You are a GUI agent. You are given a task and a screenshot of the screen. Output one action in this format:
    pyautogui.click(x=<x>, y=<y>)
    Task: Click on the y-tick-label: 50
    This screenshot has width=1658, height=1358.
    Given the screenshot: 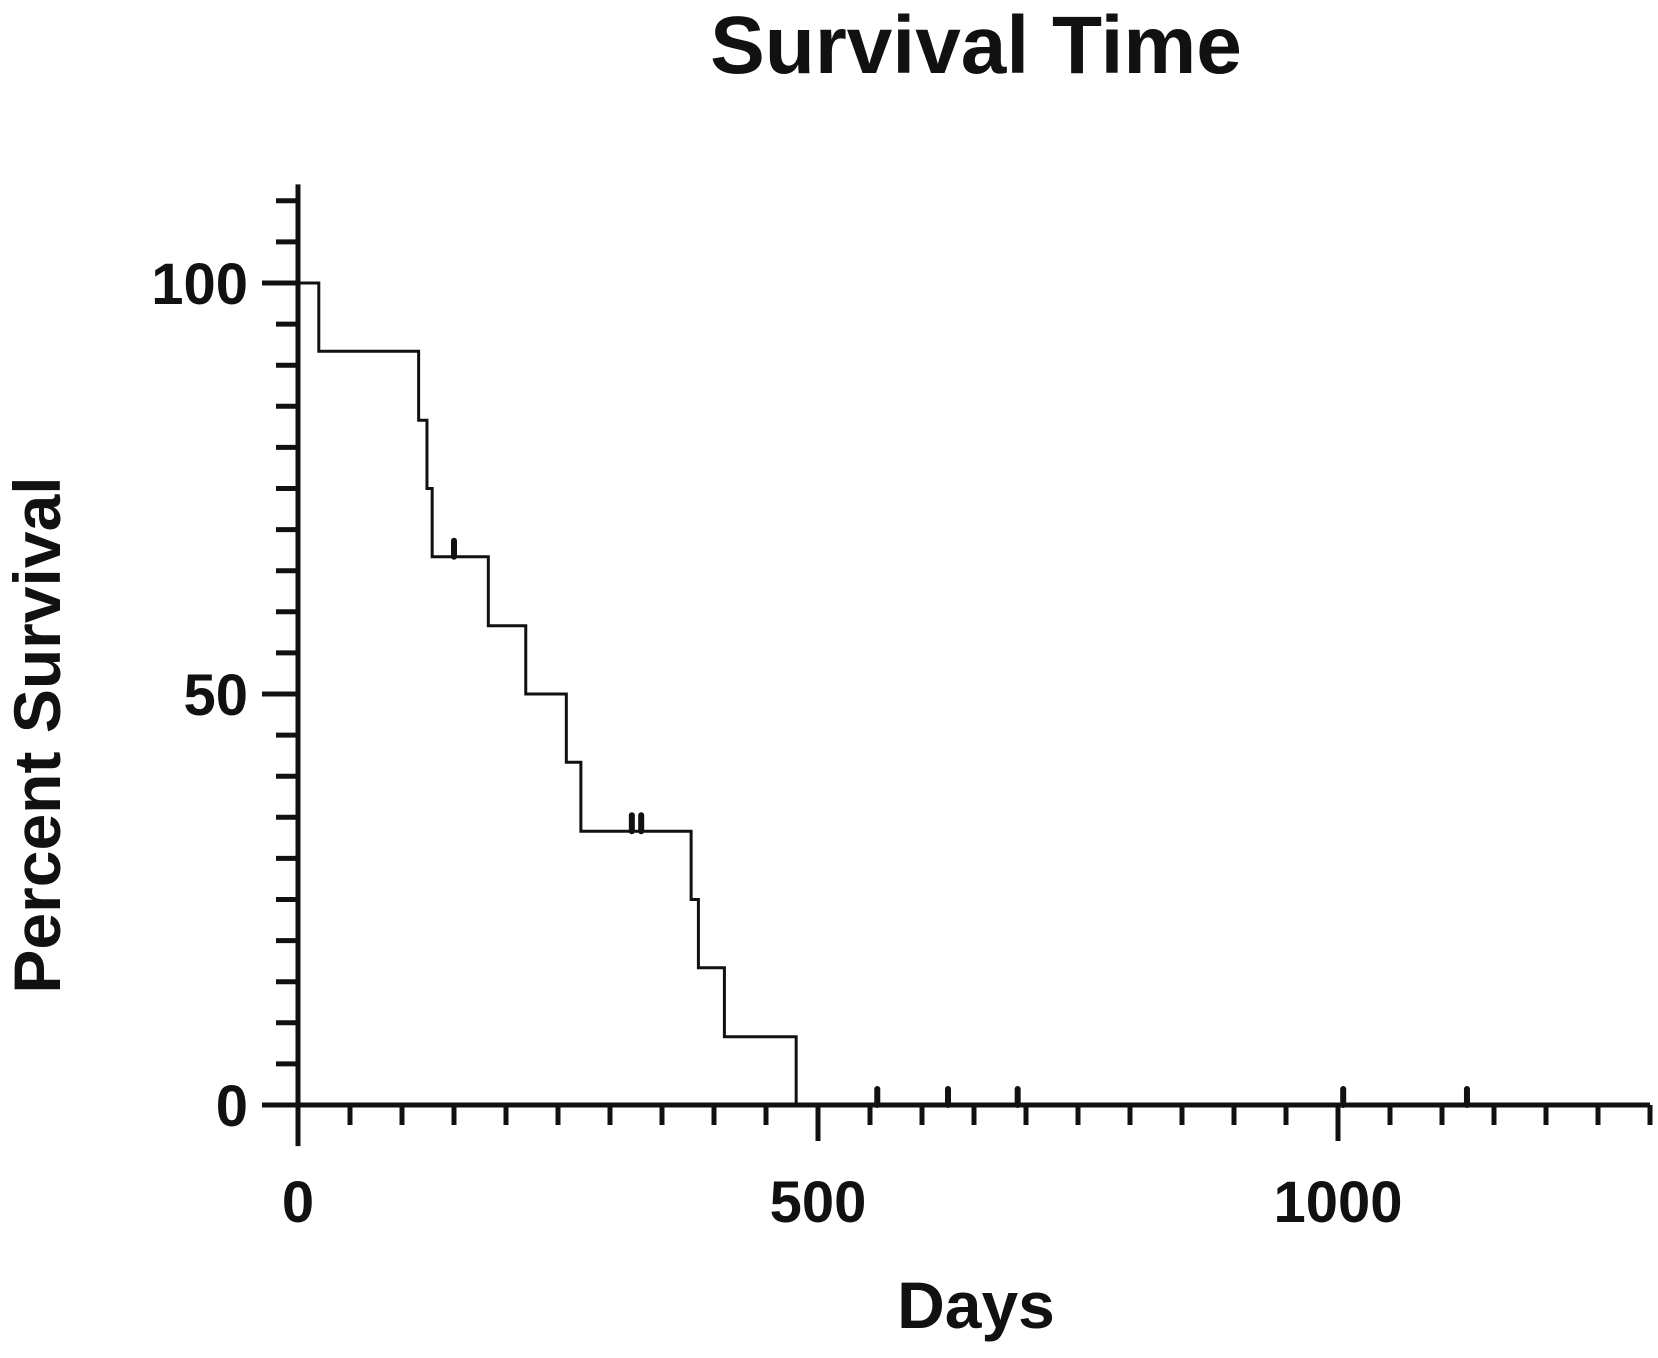 What is the action you would take?
    pyautogui.click(x=215, y=695)
    